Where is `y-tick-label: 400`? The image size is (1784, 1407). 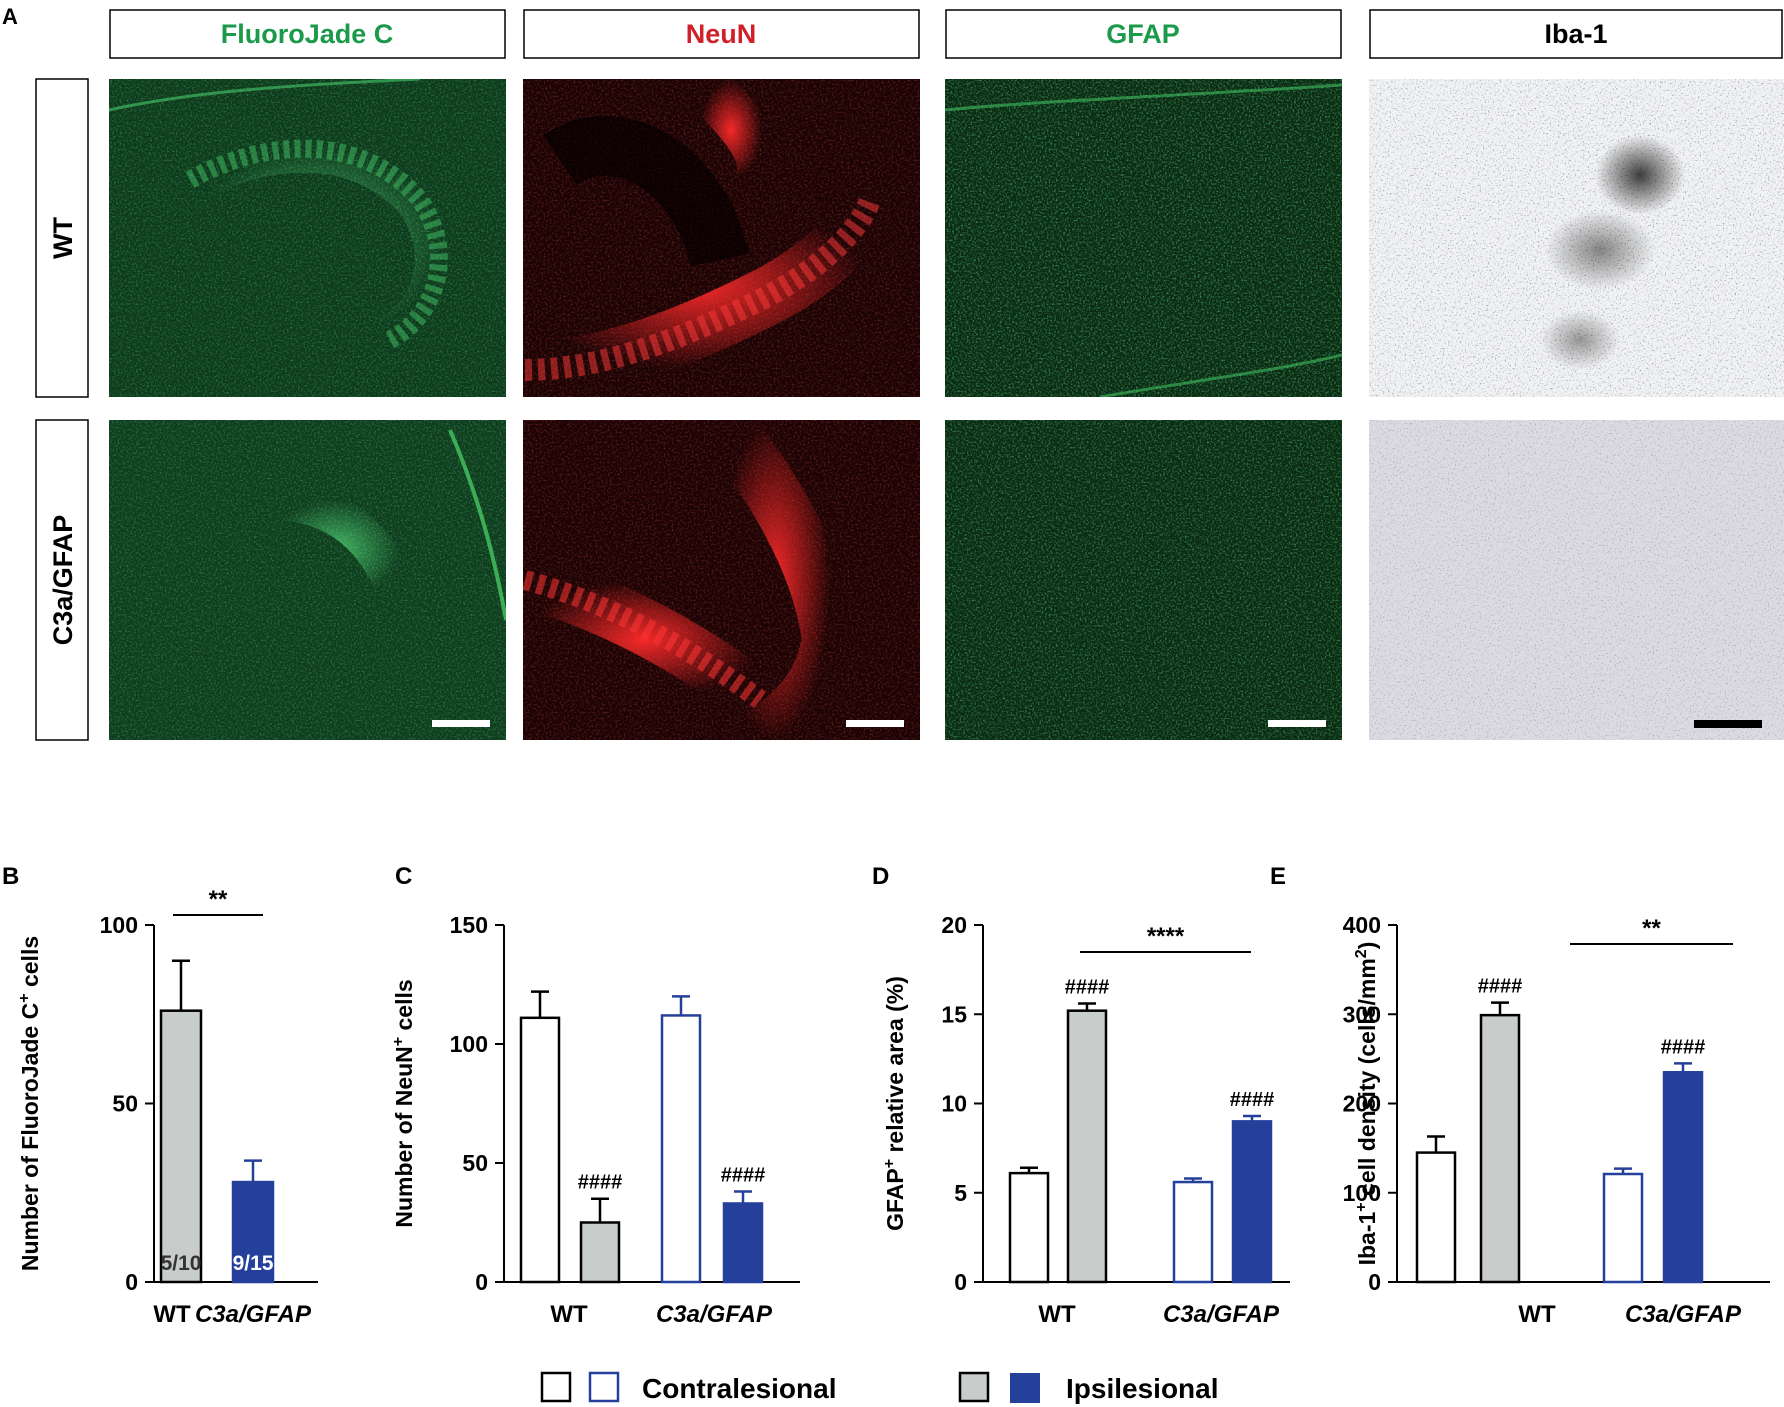
y-tick-label: 400 is located at coordinates (1362, 925).